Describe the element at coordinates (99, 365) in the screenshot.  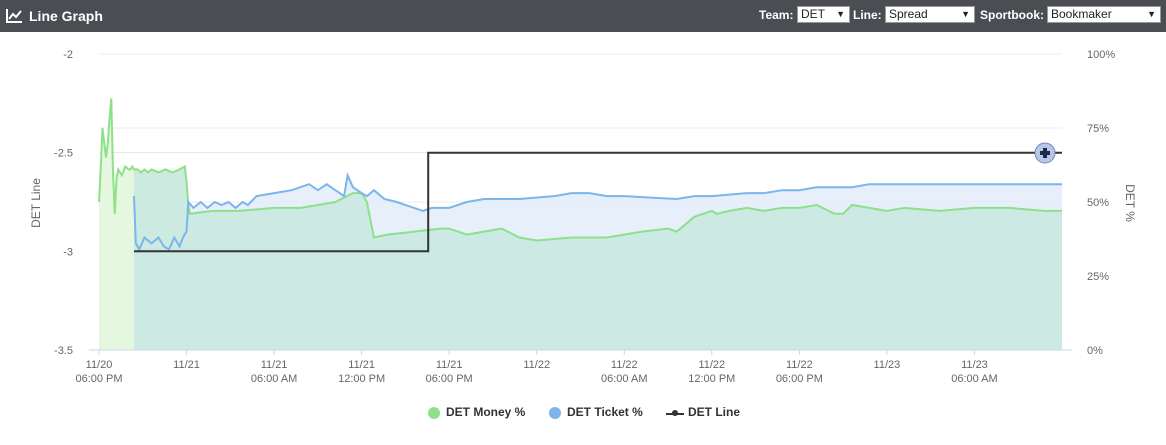
I see `x-tick-label: 11/20` at that location.